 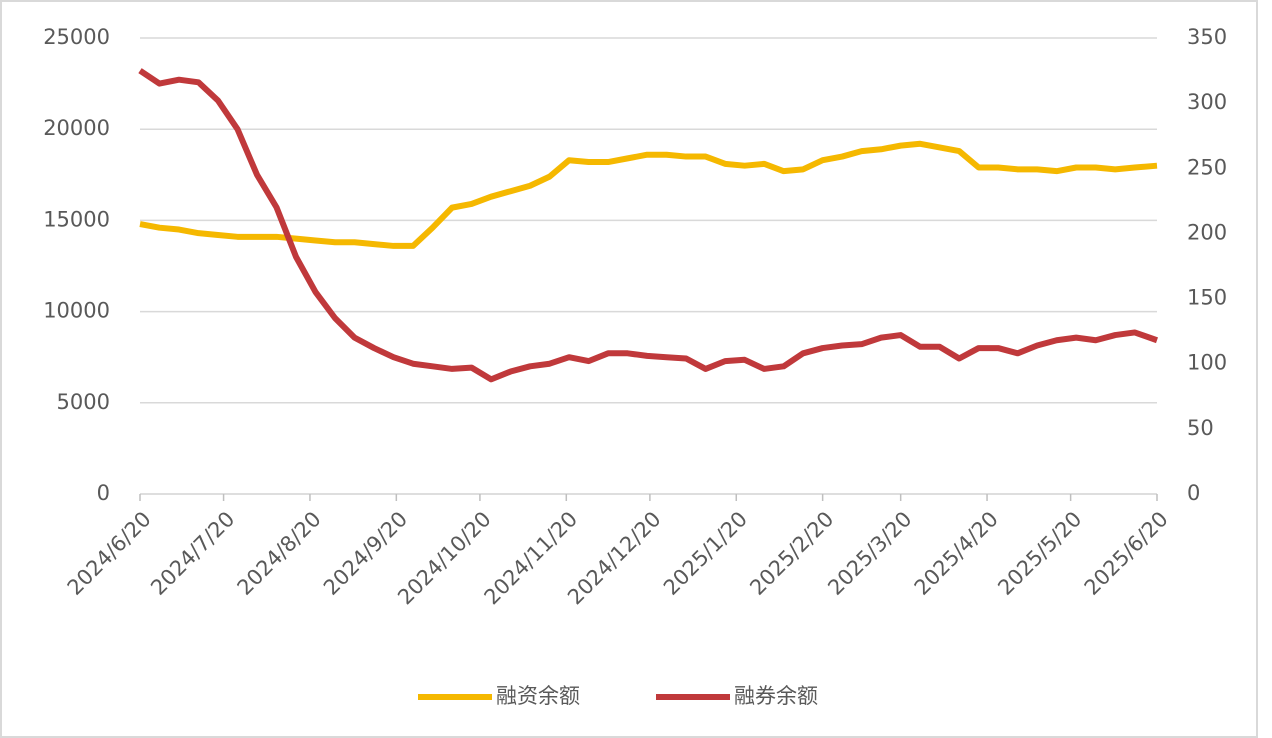 What do you see at coordinates (1207, 102) in the screenshot?
I see `y2-tick-label: 300` at bounding box center [1207, 102].